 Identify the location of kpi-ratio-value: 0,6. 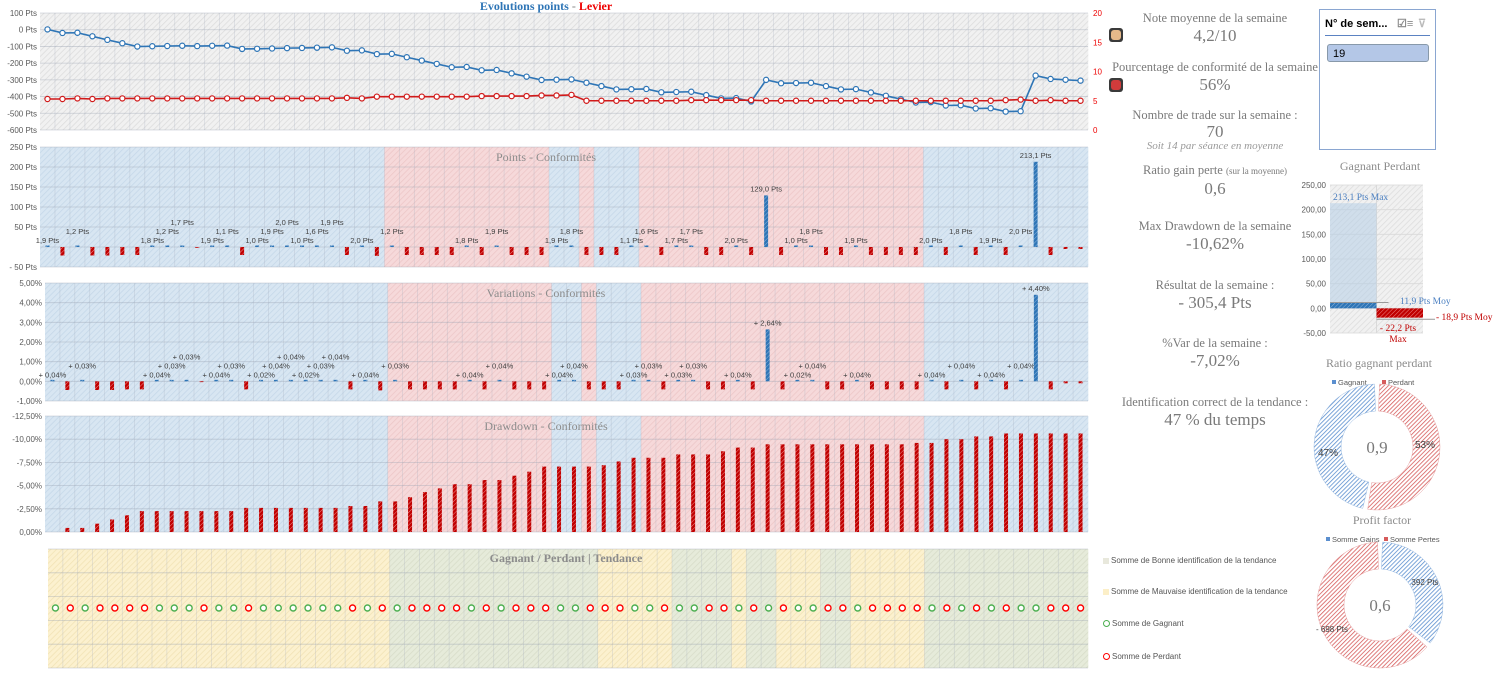
(1215, 188).